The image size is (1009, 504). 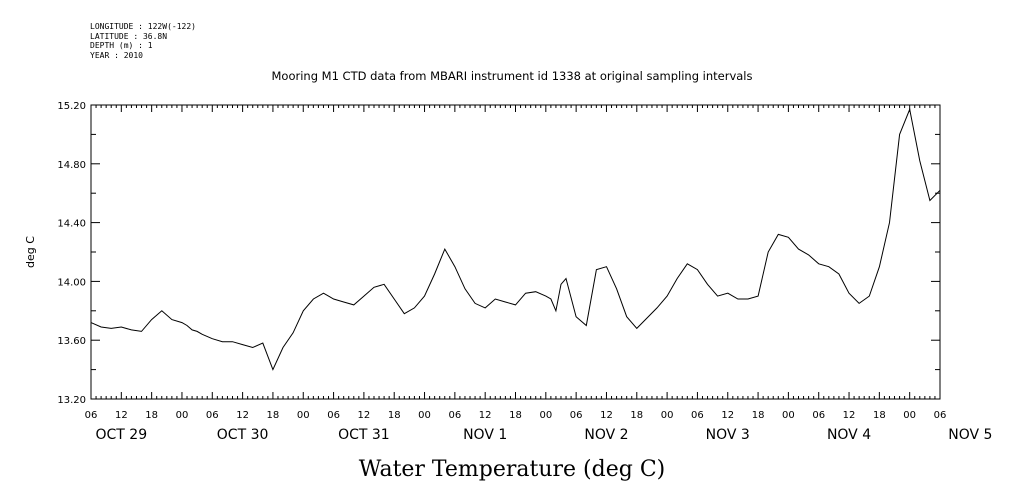 What do you see at coordinates (71, 224) in the screenshot?
I see `y-tick-label: 14.40` at bounding box center [71, 224].